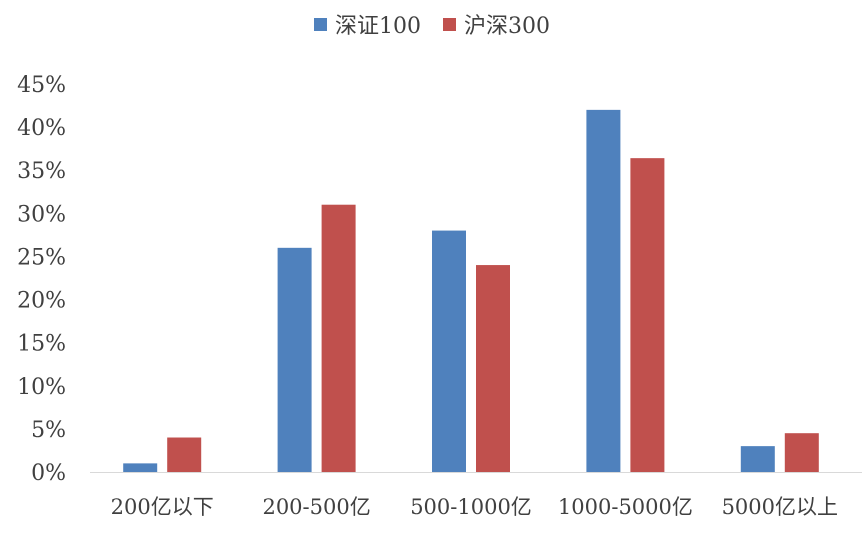 Image resolution: width=864 pixels, height=535 pixels. I want to click on y-axis-ticks: 0% 5% 10% 15% 20% 25% 30% 35% 40% 45%, so click(41, 279).